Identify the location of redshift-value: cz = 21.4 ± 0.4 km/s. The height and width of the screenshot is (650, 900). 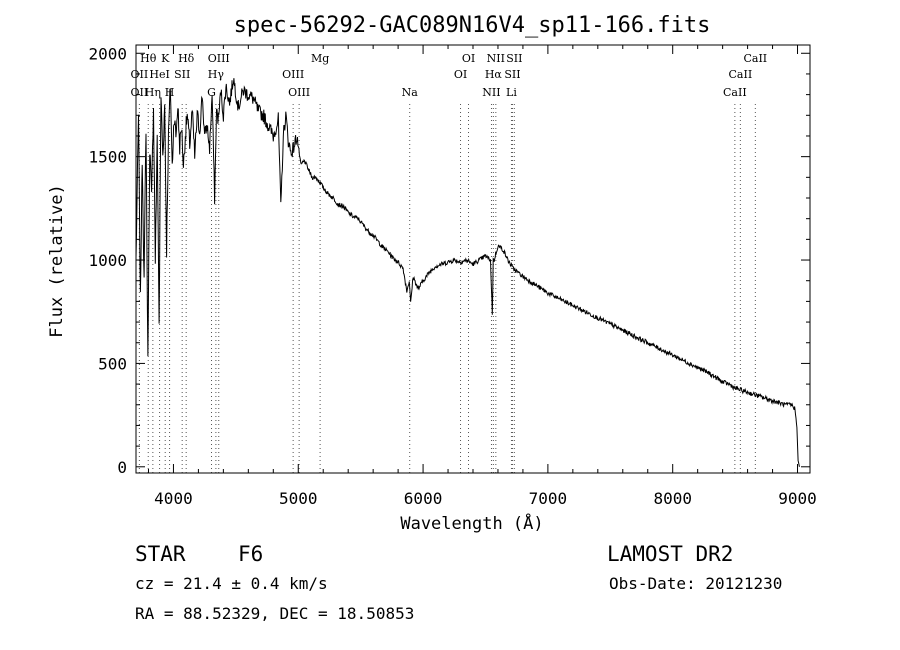
(231, 583).